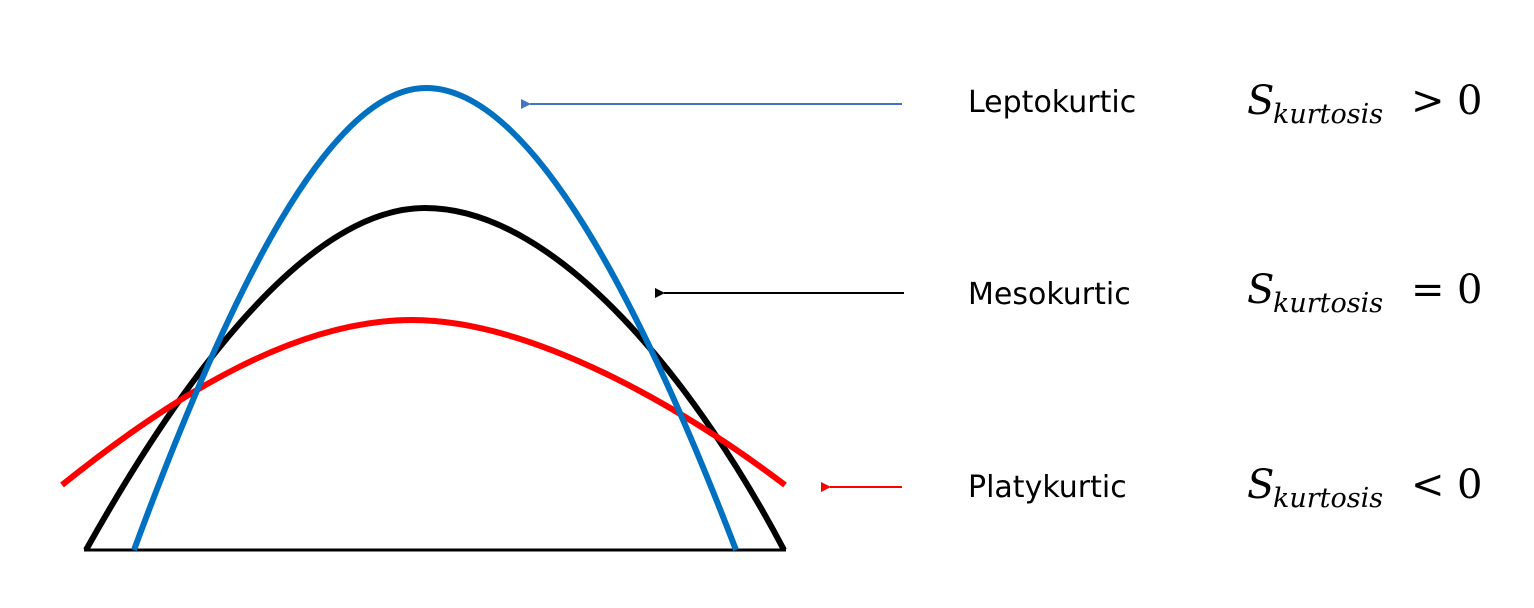 The width and height of the screenshot is (1534, 608). I want to click on leptokurtic-formula: S kurtosis > 0, so click(1364, 104).